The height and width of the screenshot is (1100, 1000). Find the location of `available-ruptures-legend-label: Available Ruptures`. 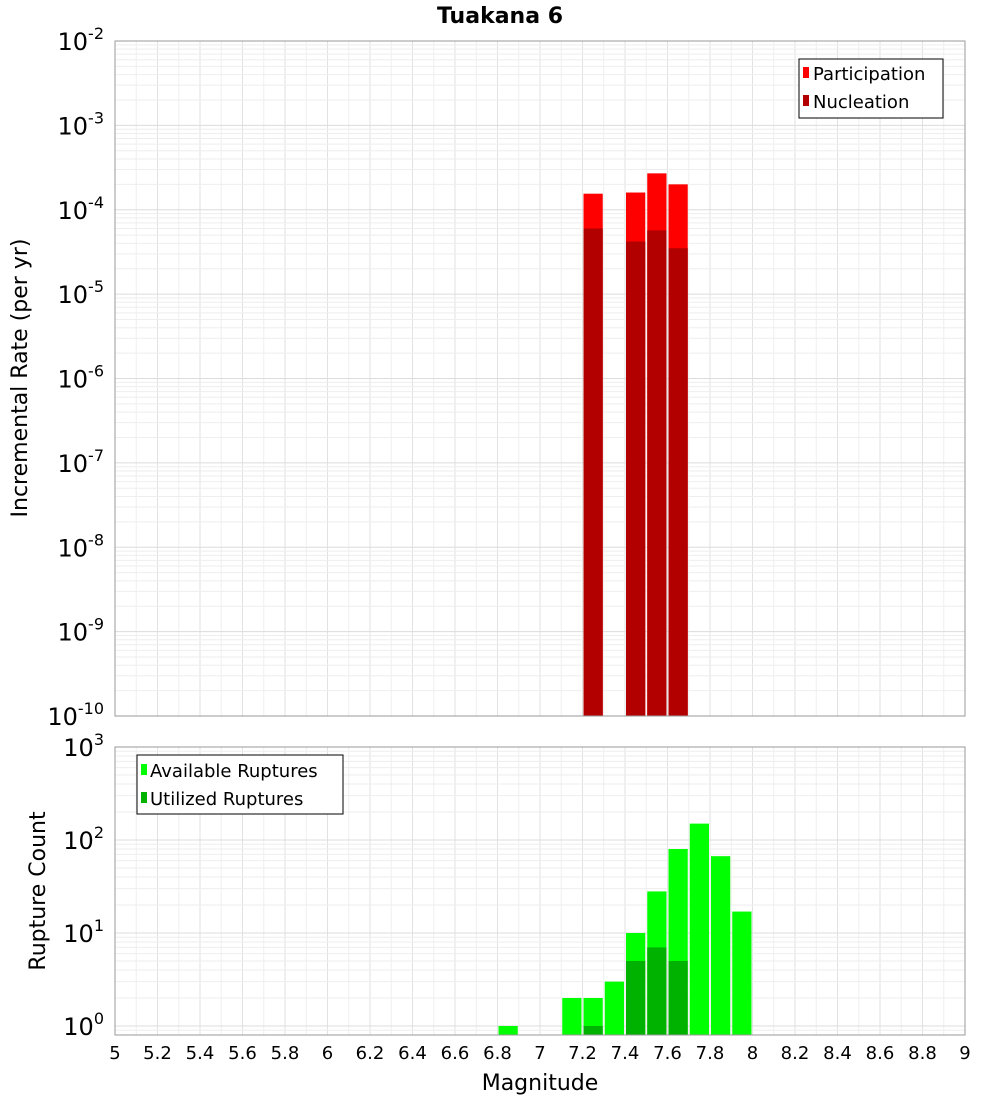

available-ruptures-legend-label: Available Ruptures is located at coordinates (234, 771).